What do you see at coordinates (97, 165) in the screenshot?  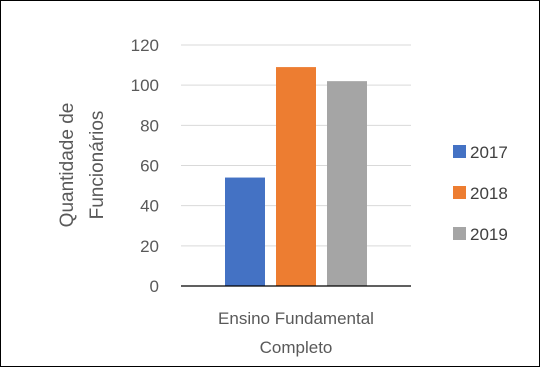 I see `y-axis-title-line-2: Funcionários` at bounding box center [97, 165].